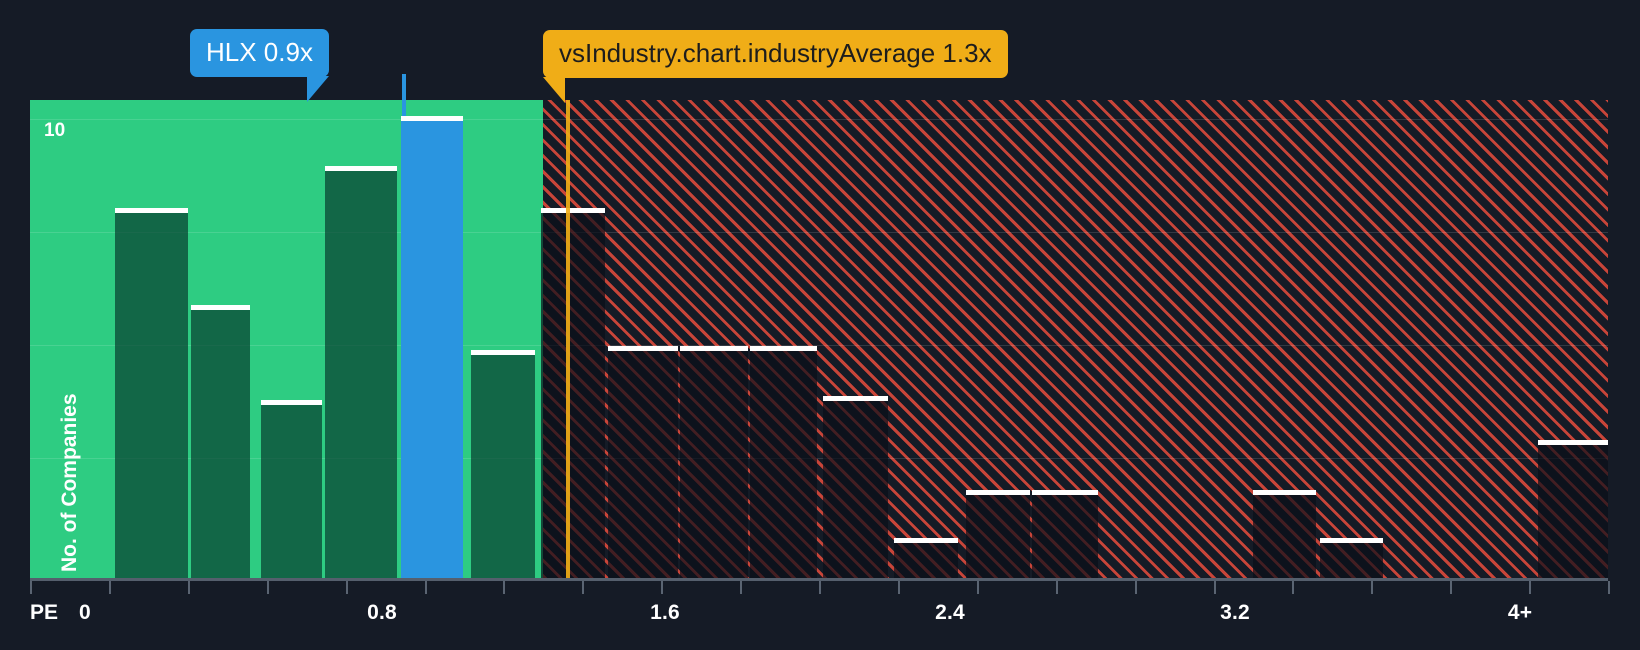 The height and width of the screenshot is (650, 1640). I want to click on company-marker-connector-stub, so click(404, 88).